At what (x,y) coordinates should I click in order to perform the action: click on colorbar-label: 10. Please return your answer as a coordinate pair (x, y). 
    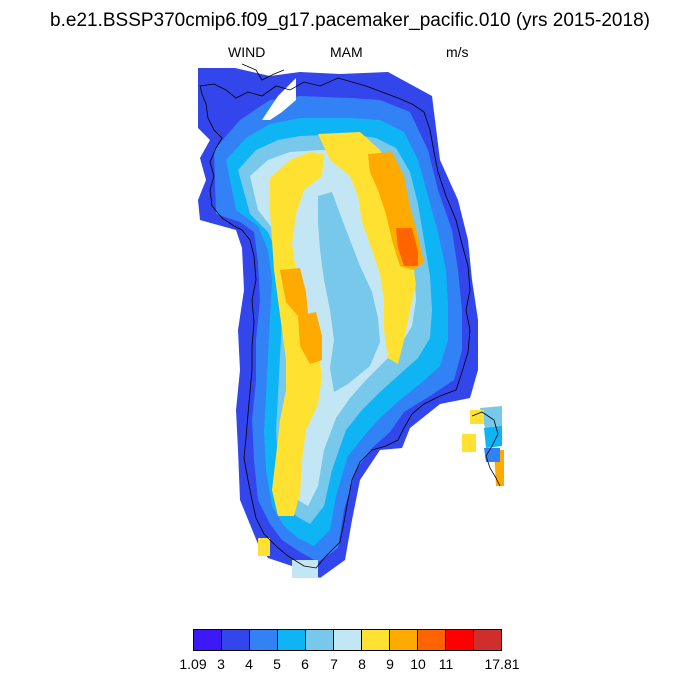
    Looking at the image, I should click on (418, 664).